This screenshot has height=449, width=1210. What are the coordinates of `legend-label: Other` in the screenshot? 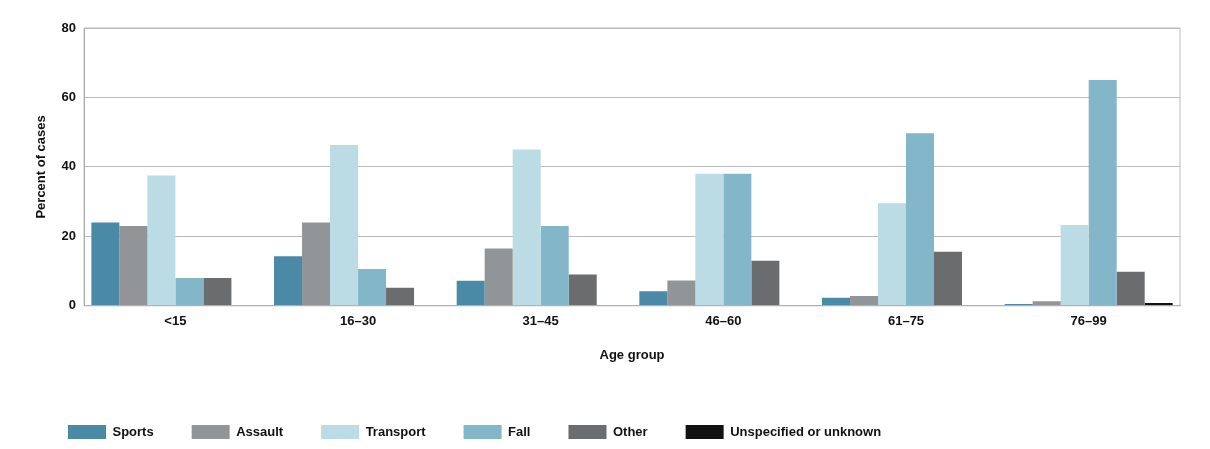 It's located at (630, 431).